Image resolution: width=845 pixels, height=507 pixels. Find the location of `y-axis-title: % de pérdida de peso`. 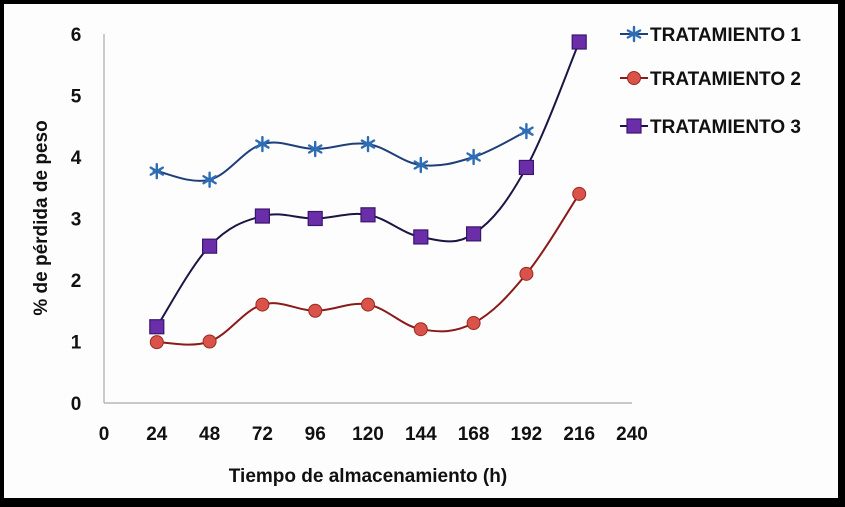

y-axis-title: % de pérdida de peso is located at coordinates (41, 217).